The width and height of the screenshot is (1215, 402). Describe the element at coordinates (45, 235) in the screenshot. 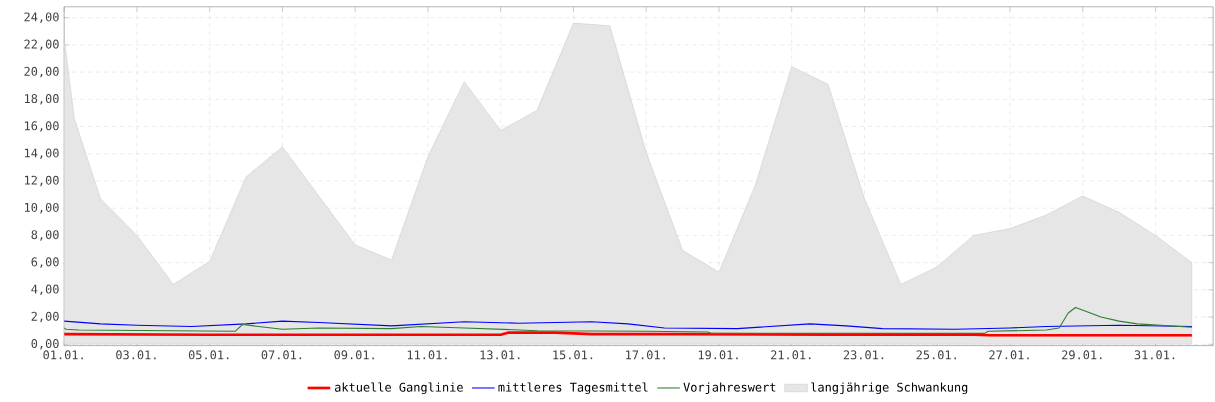

I see `y-tick-label: 8,00` at that location.